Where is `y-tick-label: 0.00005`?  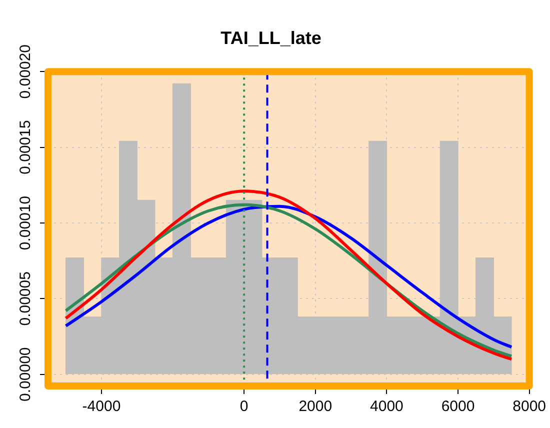 y-tick-label: 0.00005 is located at coordinates (25, 299).